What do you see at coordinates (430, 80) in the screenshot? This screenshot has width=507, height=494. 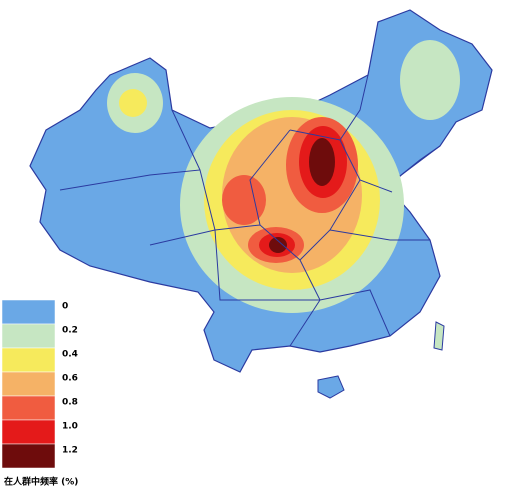 I see `zone-0-2-north` at bounding box center [430, 80].